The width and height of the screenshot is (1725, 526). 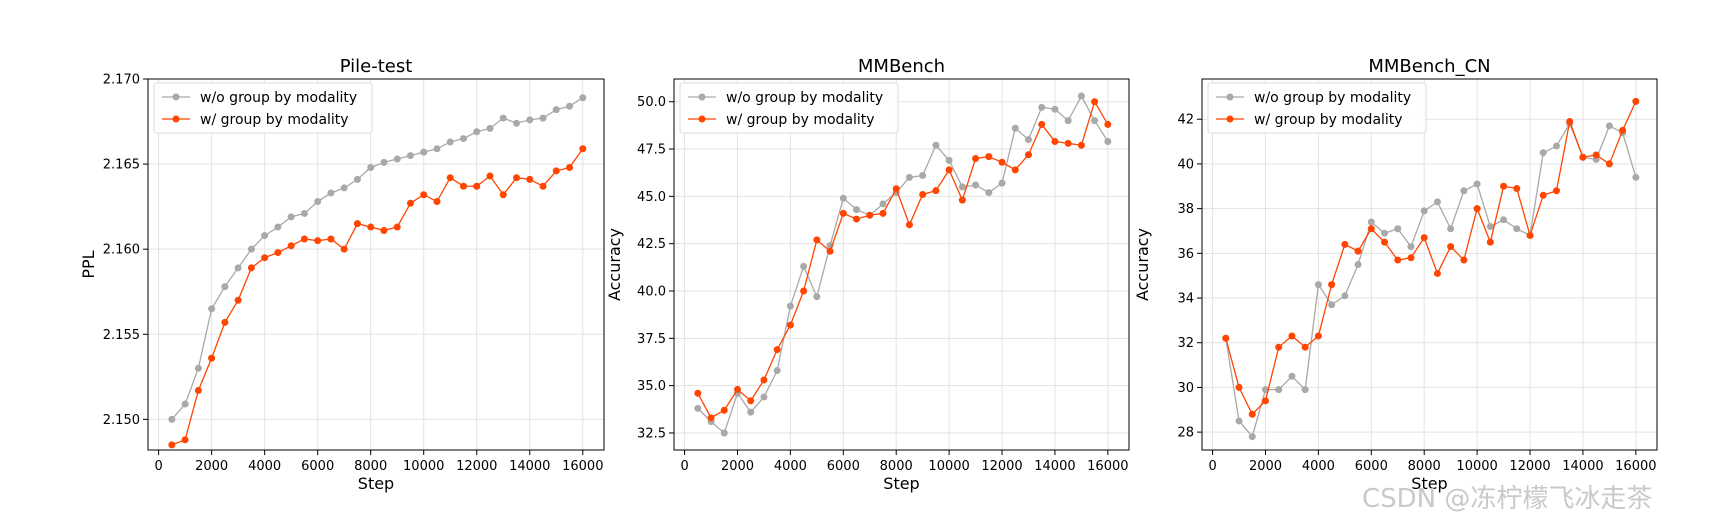 What do you see at coordinates (651, 339) in the screenshot?
I see `y-tick-label: 37.5` at bounding box center [651, 339].